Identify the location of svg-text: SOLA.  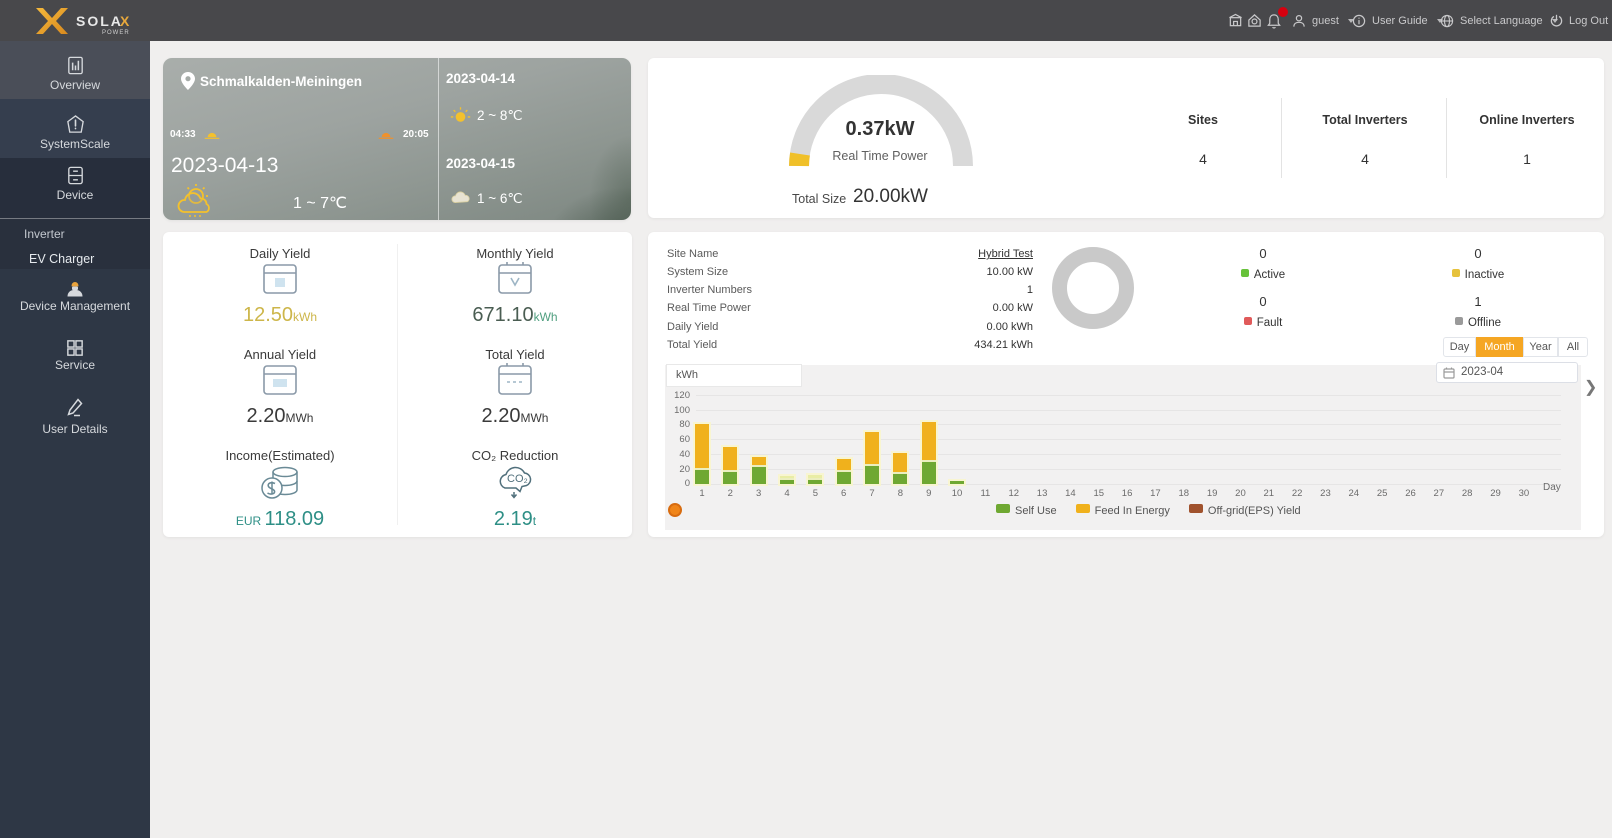
(99, 21).